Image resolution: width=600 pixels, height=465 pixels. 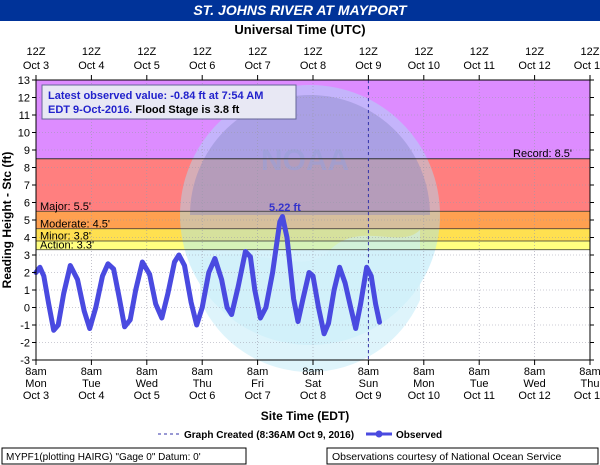 I want to click on noaa-watermark-lettering: NOAA, so click(x=305, y=160).